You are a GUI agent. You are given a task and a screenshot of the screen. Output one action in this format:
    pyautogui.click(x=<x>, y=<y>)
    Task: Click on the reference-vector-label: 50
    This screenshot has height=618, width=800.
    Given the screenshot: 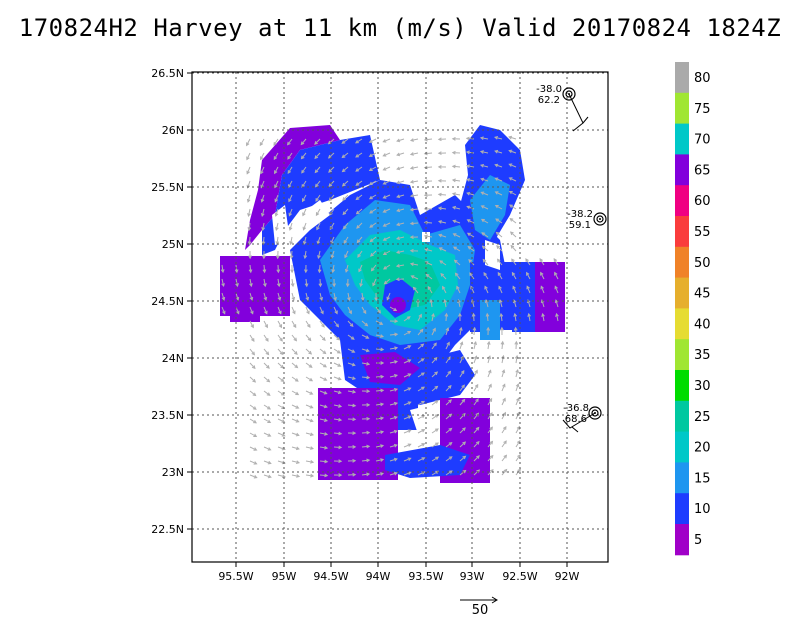 What is the action you would take?
    pyautogui.click(x=480, y=610)
    